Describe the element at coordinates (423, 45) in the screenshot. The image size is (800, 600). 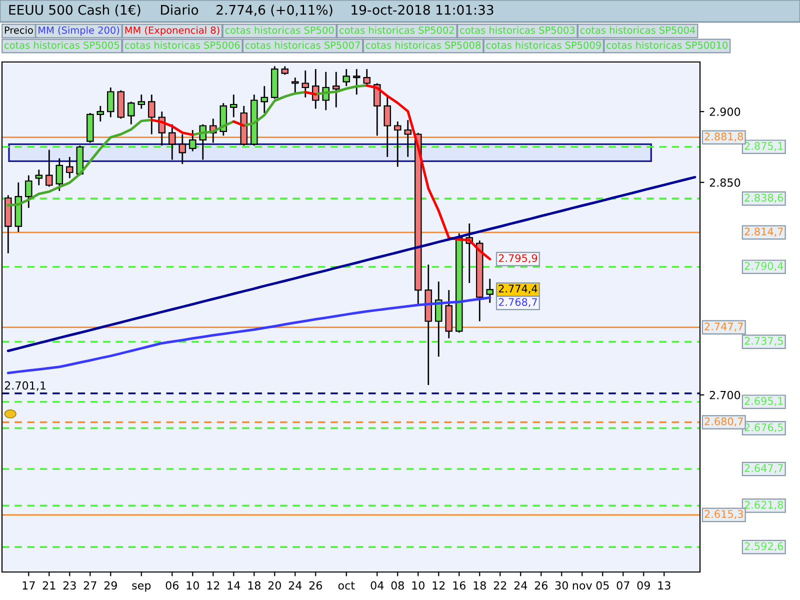
I see `text: cotas historicas SP5008` at that location.